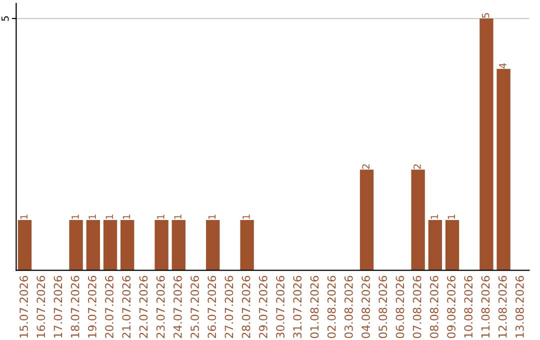 This screenshot has width=540, height=340. Describe the element at coordinates (92, 307) in the screenshot. I see `x-tick-label: 19.07.2026` at that location.